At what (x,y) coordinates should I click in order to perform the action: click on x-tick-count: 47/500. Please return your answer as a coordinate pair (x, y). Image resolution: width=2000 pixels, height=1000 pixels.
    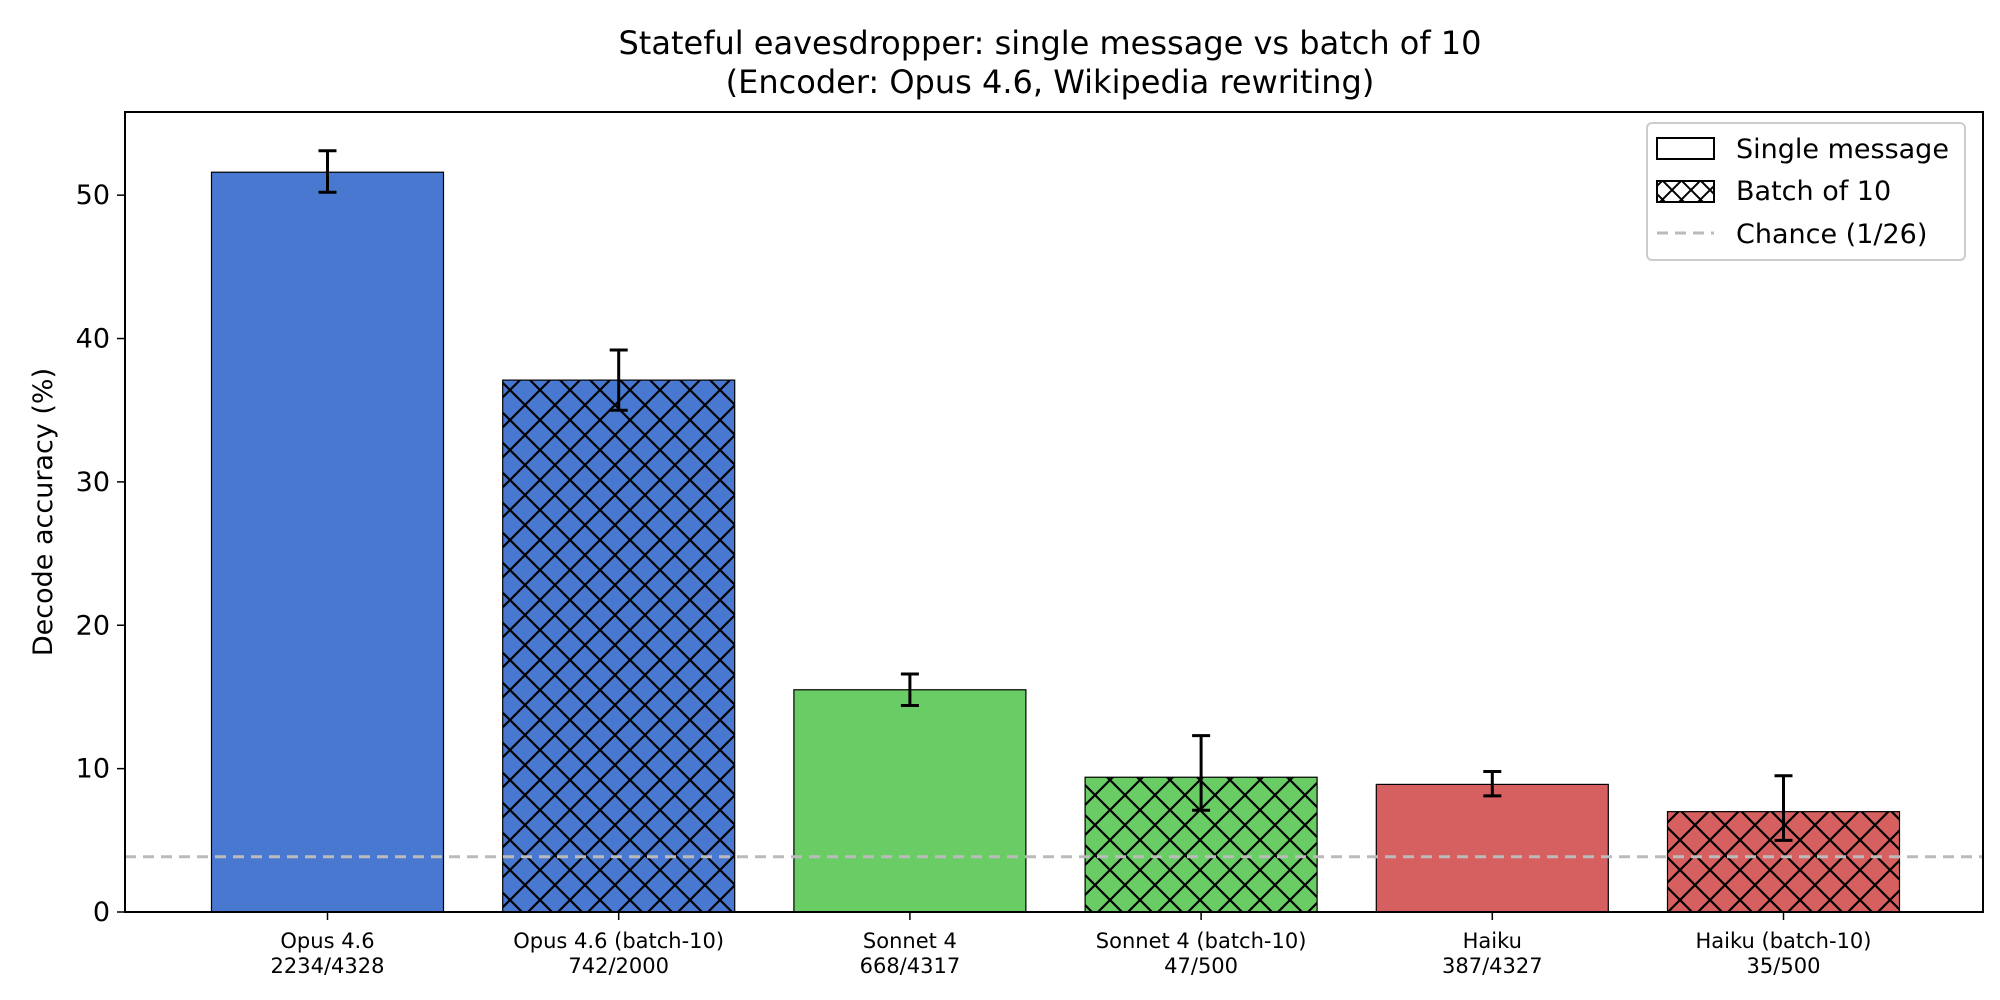
    Looking at the image, I should click on (1201, 966).